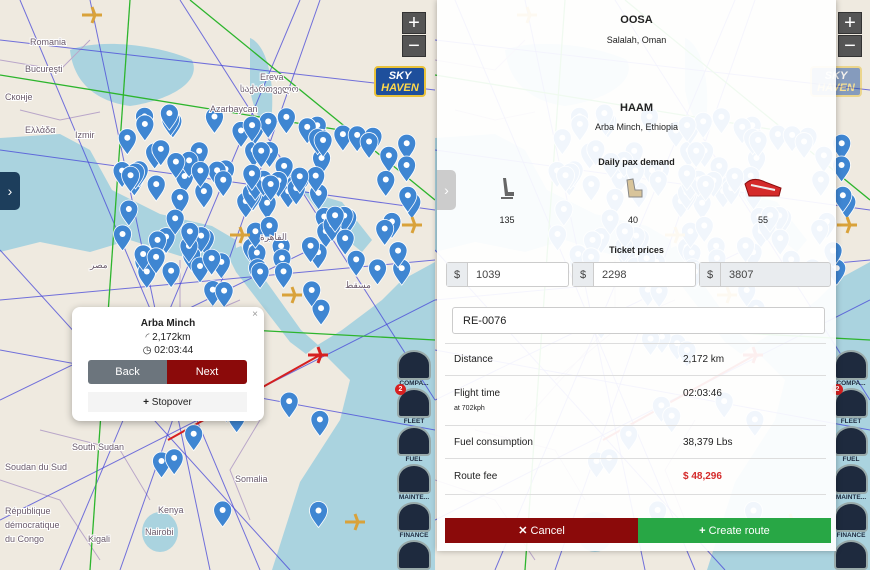 This screenshot has height=570, width=870. I want to click on stopover-button: + Stopover, so click(167, 402).